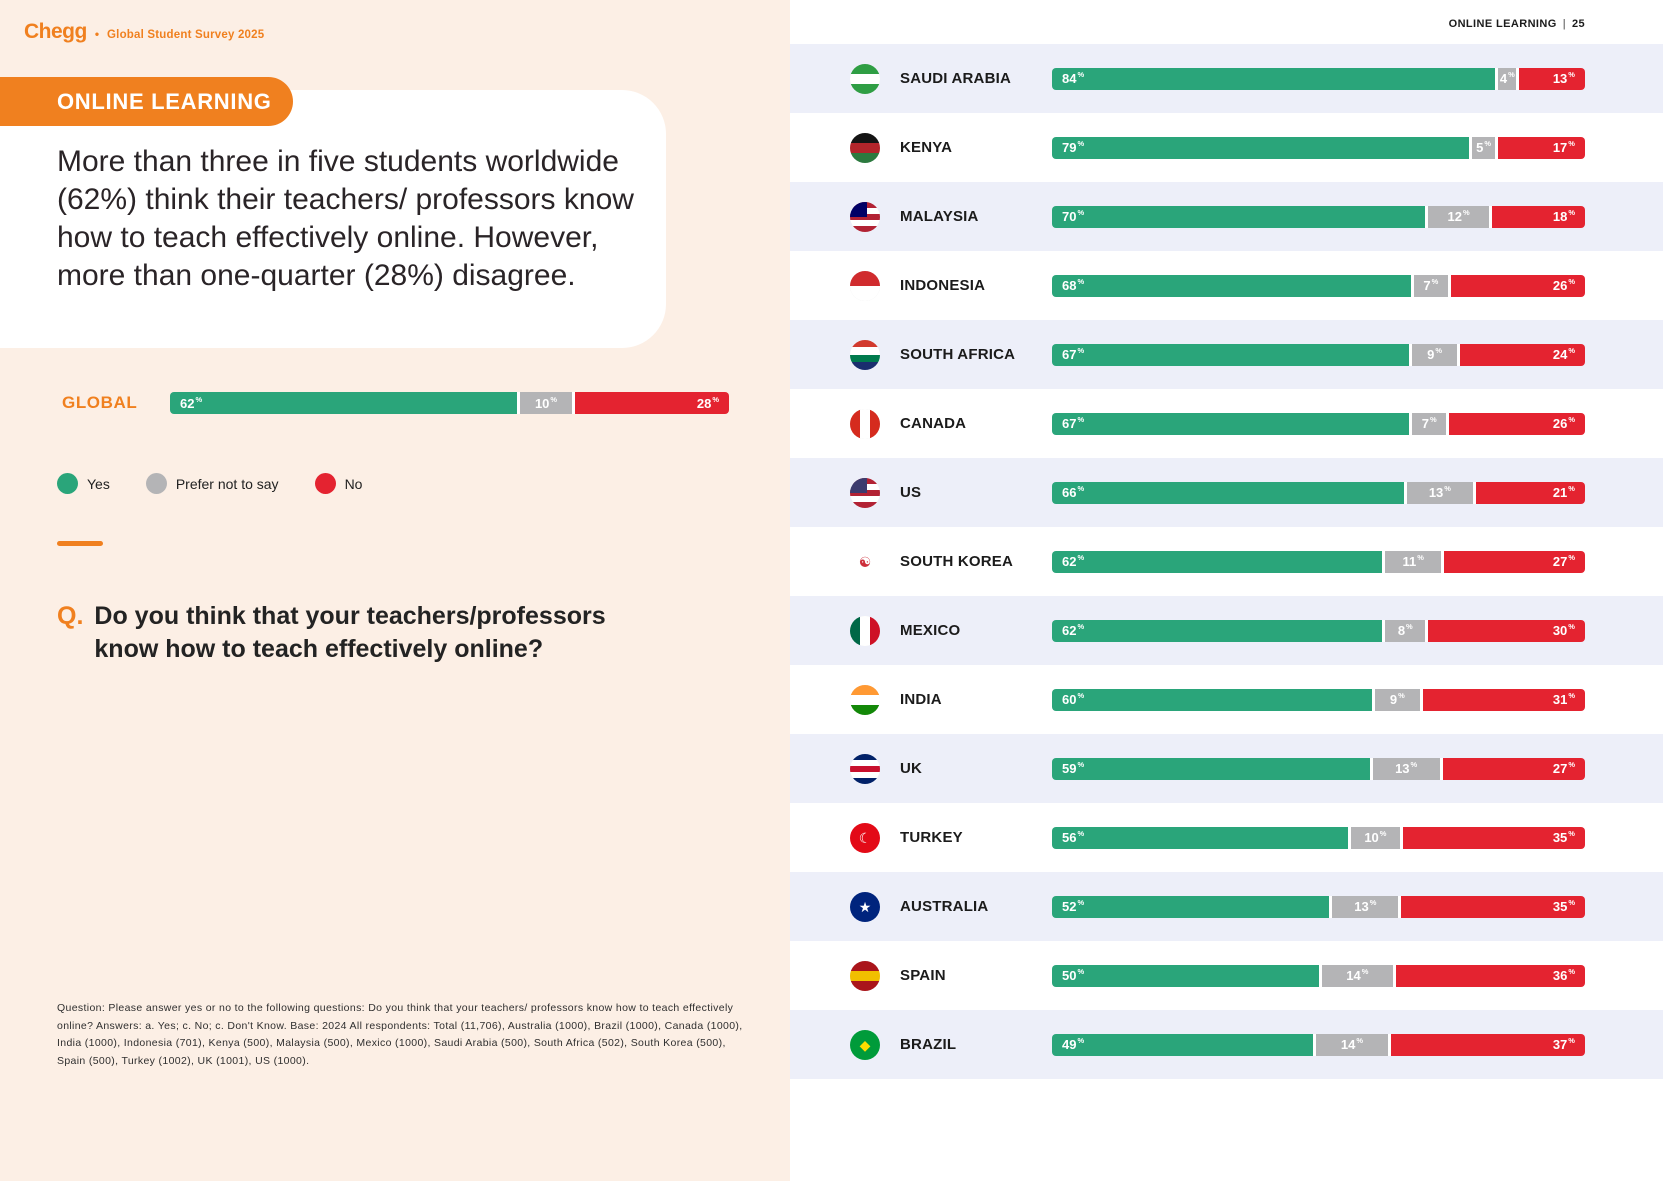 The height and width of the screenshot is (1181, 1663). Describe the element at coordinates (1231, 354) in the screenshot. I see `bar-segment-yes: 67%` at that location.